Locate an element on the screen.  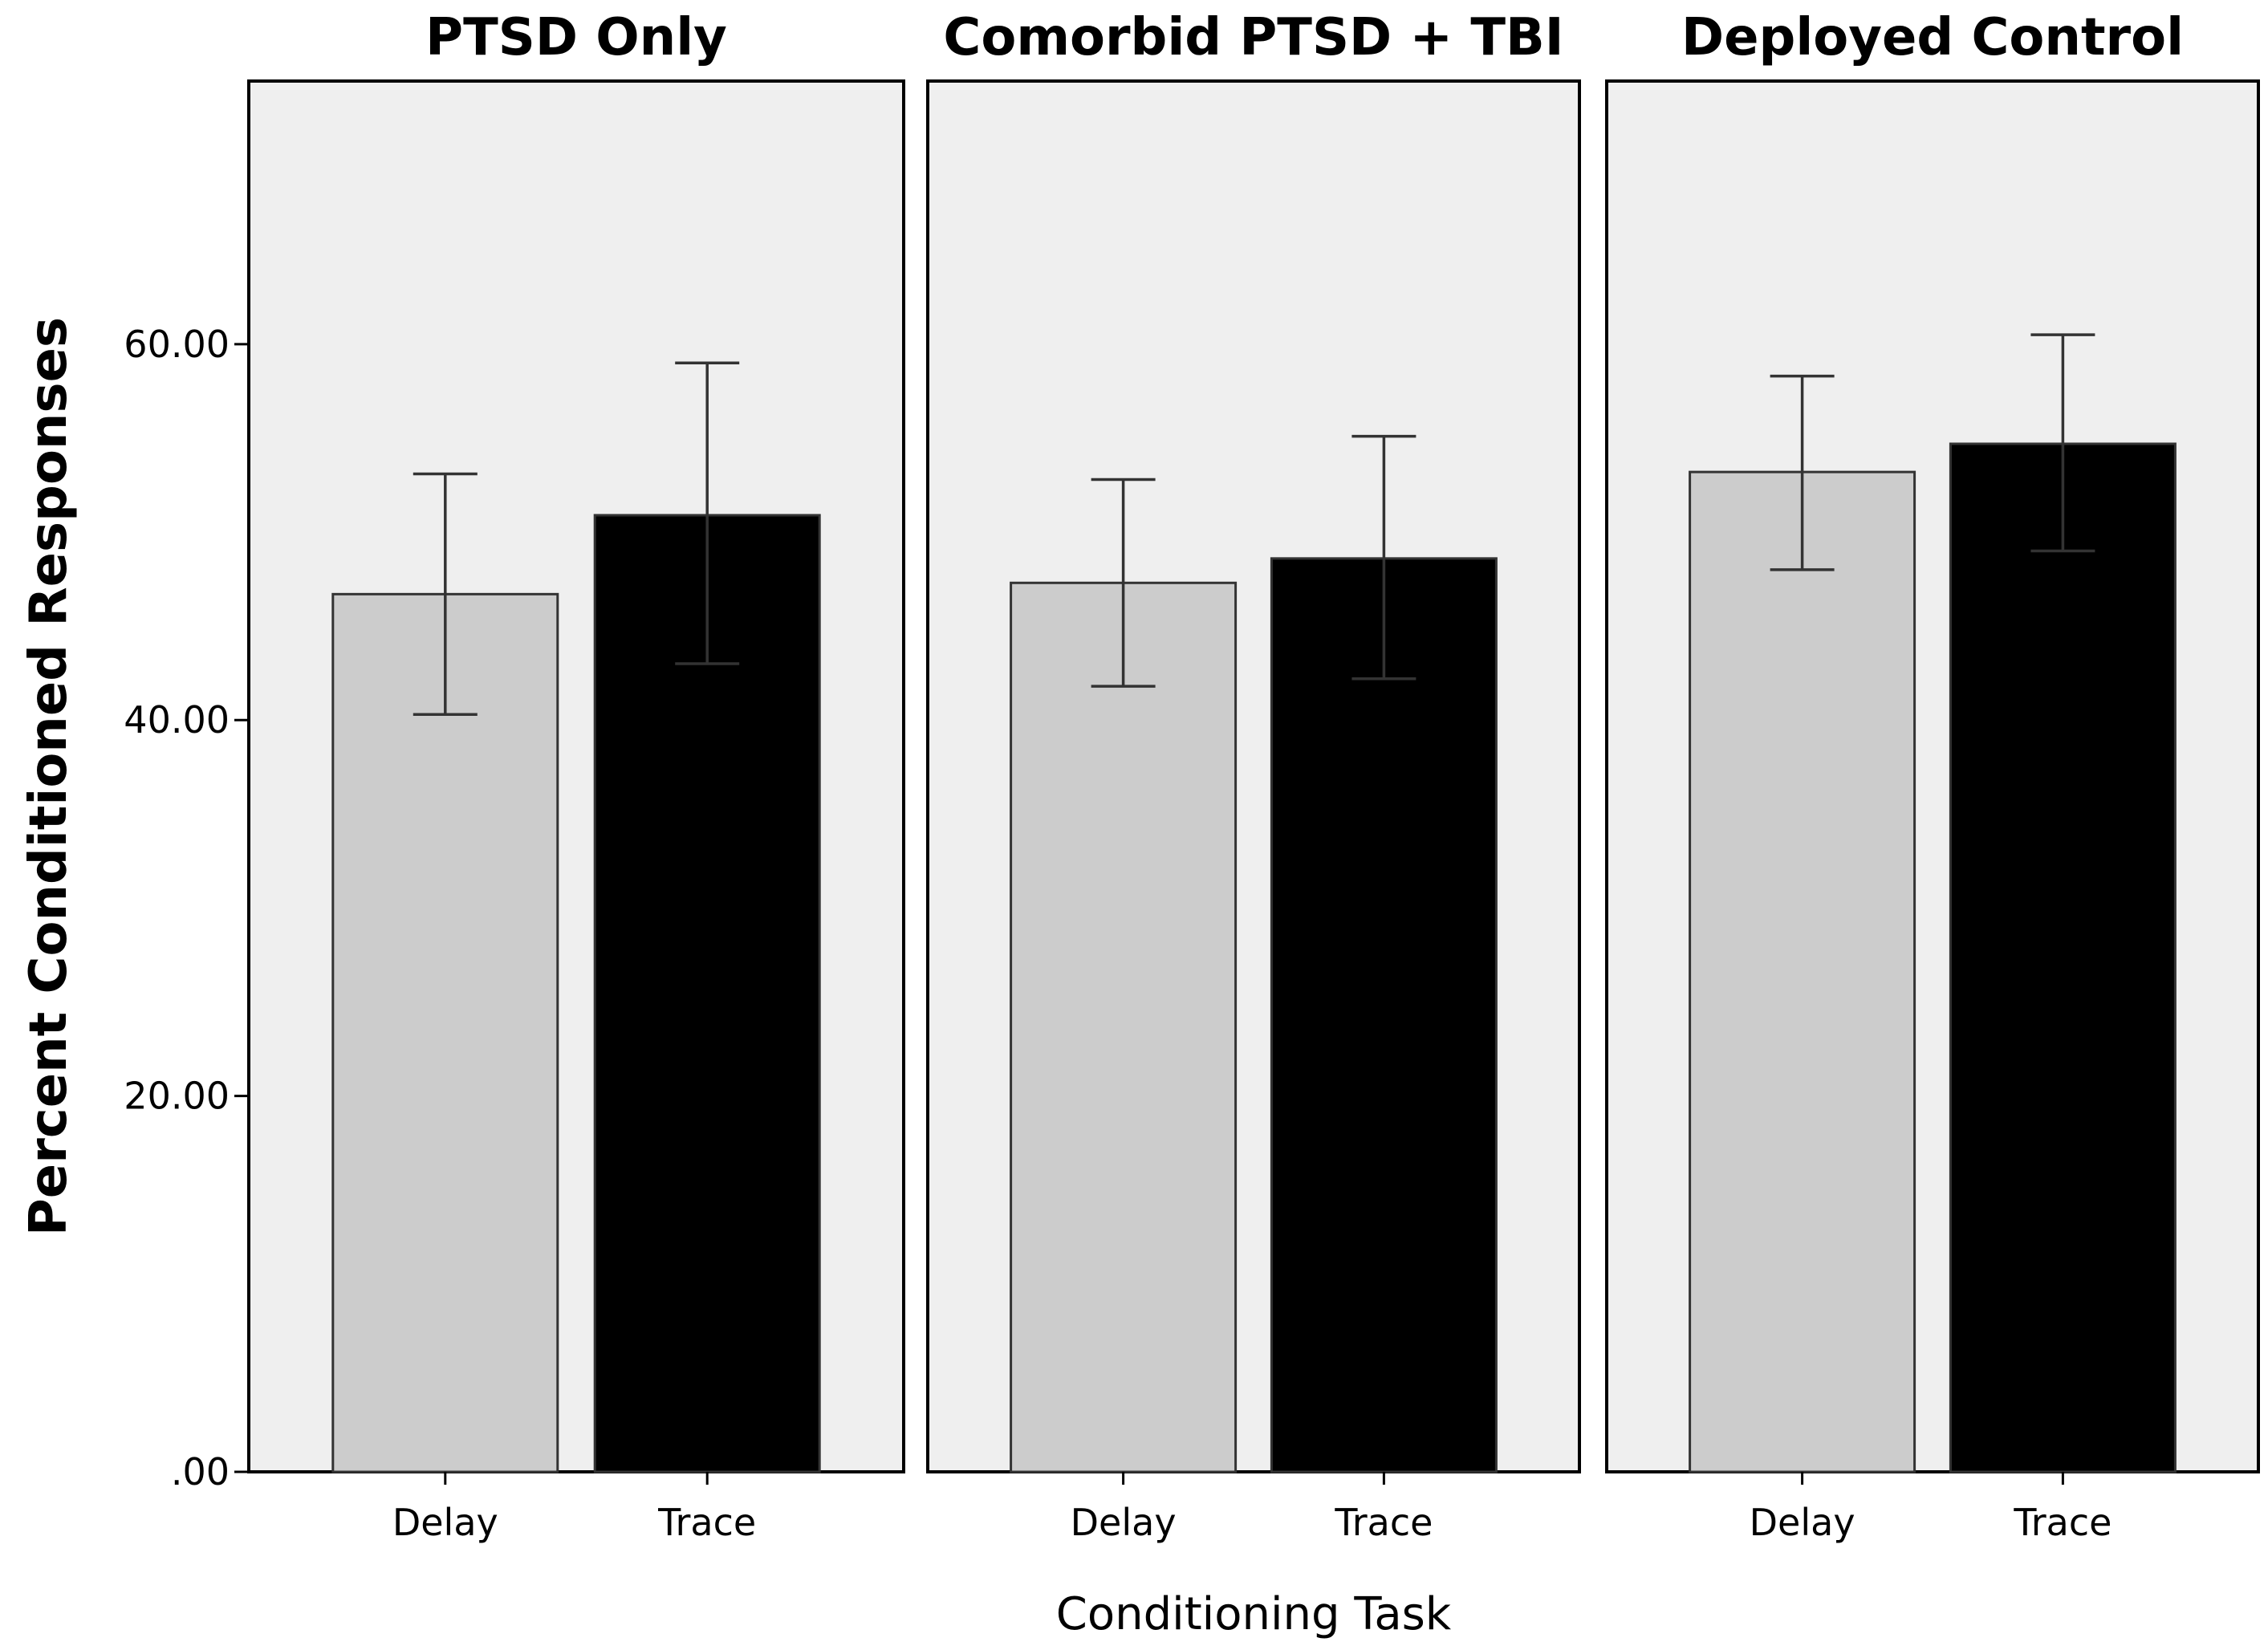
y-axis: .00 20.00 40.00 60.00 is located at coordinates (186, 909).